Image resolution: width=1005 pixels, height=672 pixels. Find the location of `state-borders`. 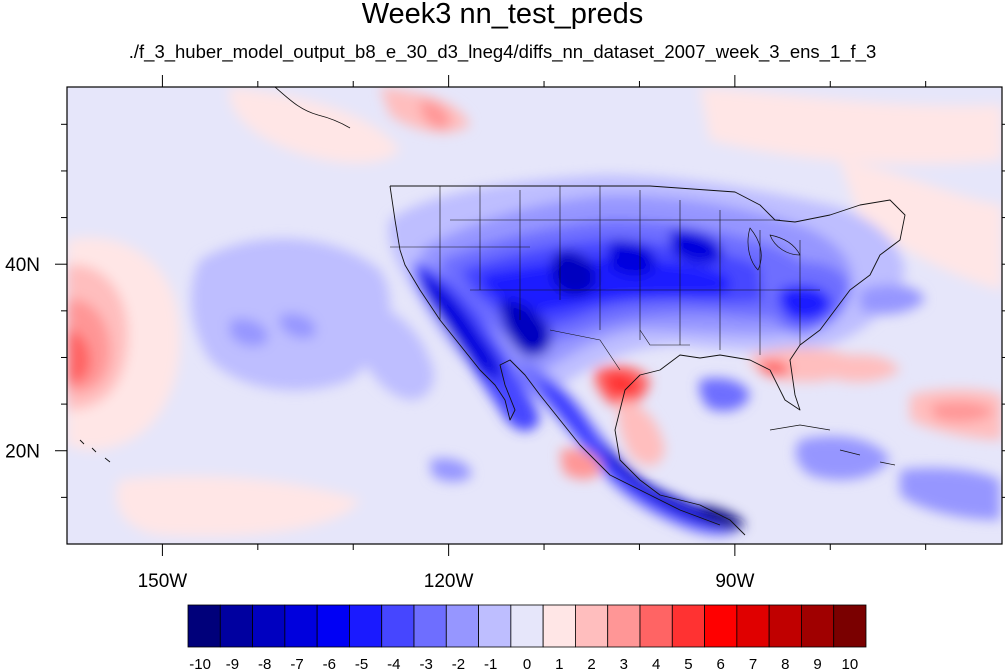

state-borders is located at coordinates (605, 270).